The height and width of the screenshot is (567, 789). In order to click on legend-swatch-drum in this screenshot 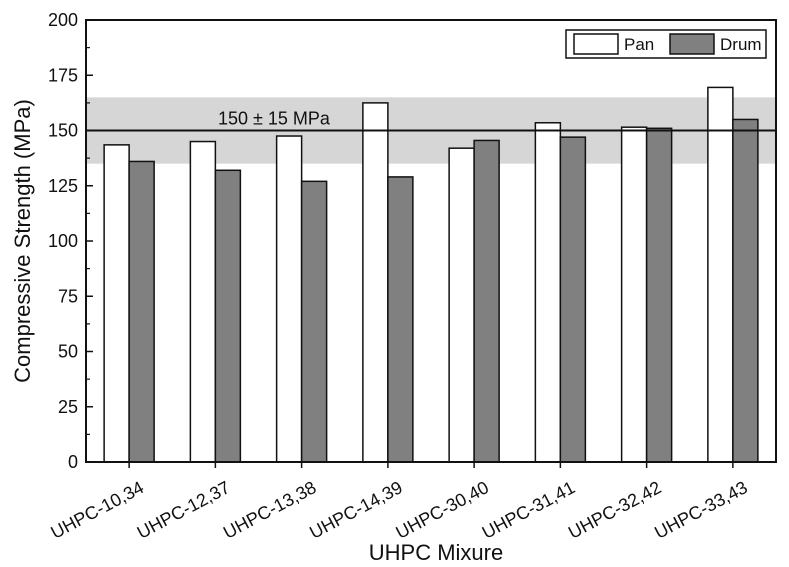, I will do `click(692, 44)`.